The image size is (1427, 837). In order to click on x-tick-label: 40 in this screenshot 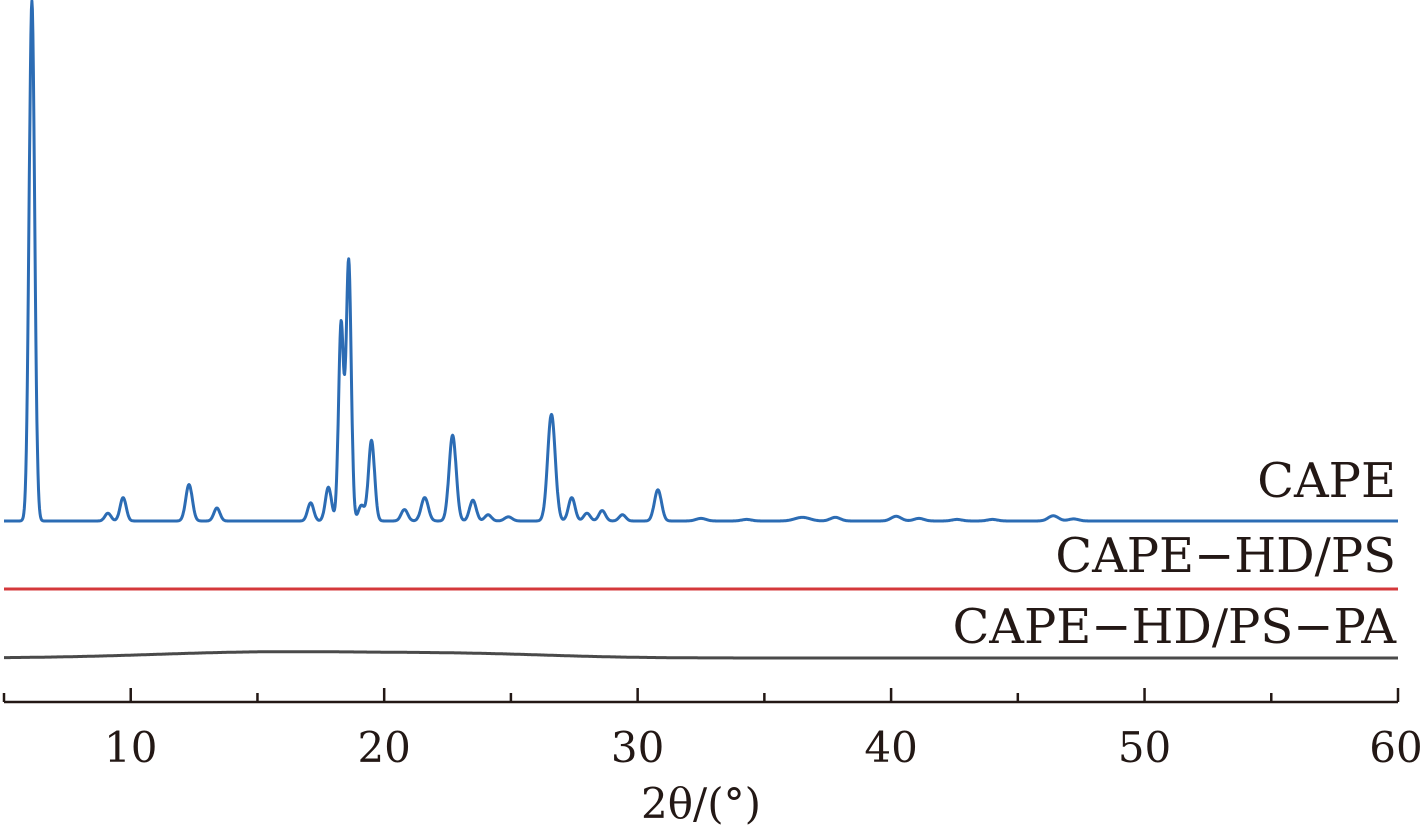, I will do `click(890, 747)`.